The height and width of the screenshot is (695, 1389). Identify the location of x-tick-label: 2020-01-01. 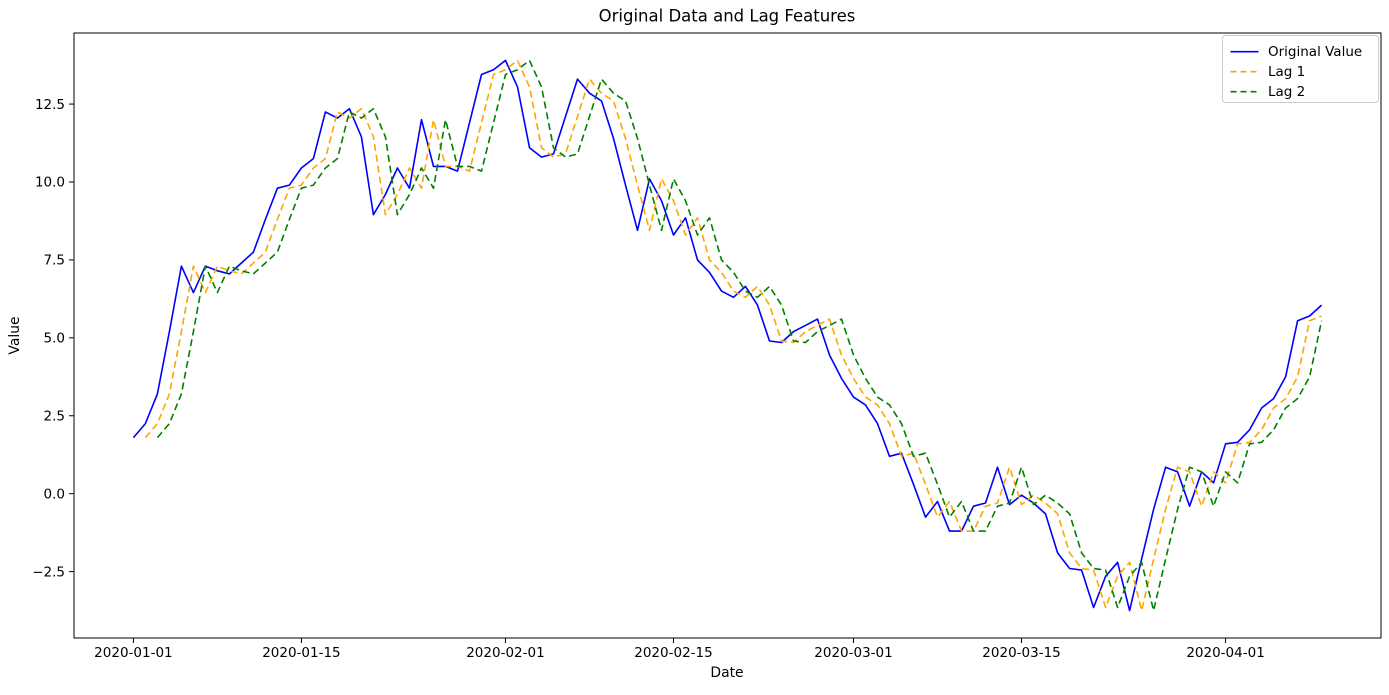
(133, 653).